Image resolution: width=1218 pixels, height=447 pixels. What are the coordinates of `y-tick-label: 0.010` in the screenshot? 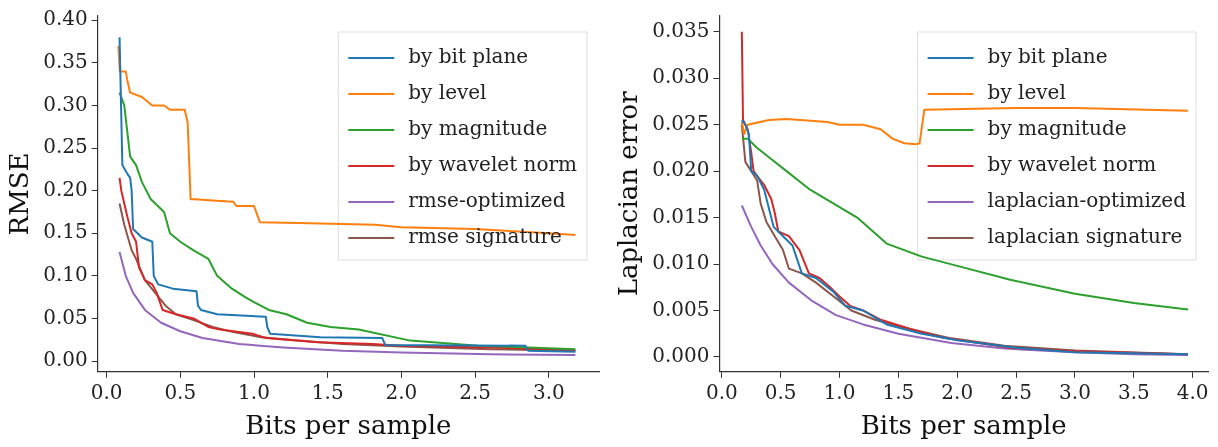 It's located at (681, 262).